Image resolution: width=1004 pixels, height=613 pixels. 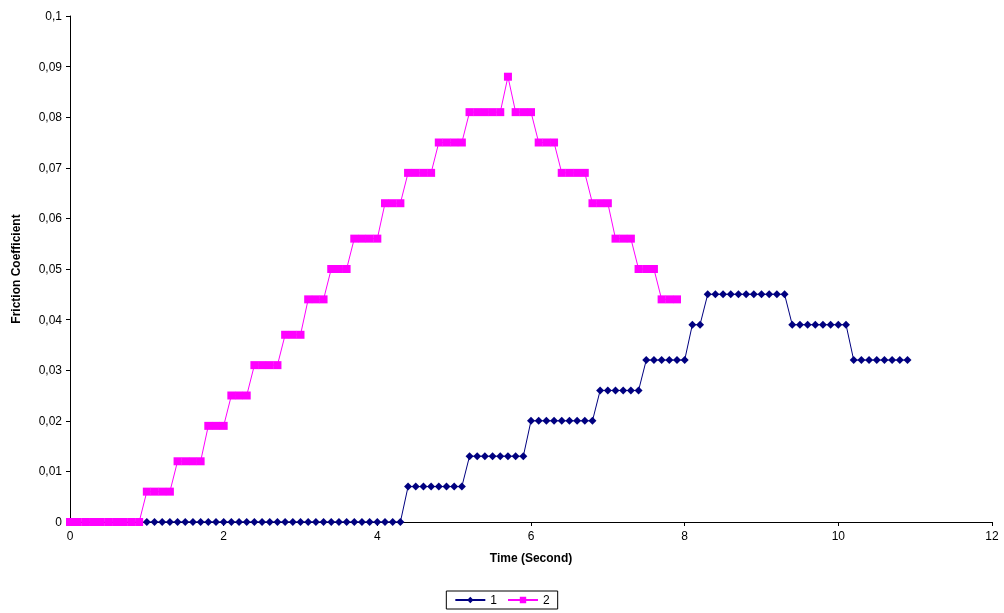 What do you see at coordinates (377, 536) in the screenshot?
I see `x-tick-label: 4` at bounding box center [377, 536].